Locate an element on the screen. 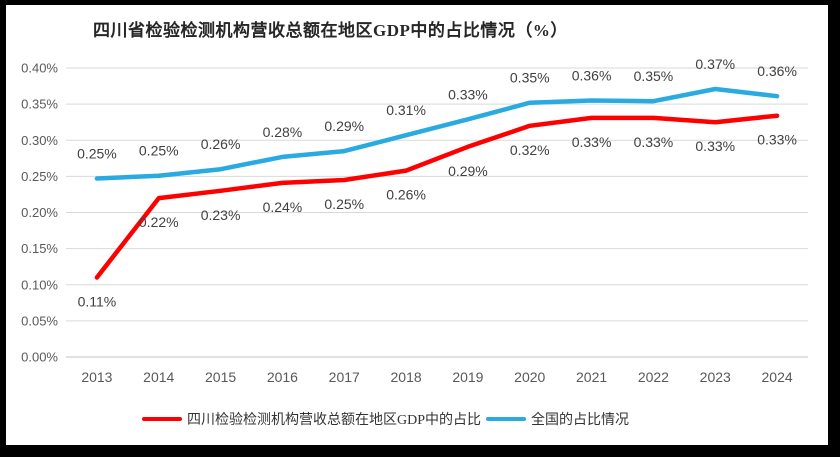  x-axis-tick-label: 2022 is located at coordinates (653, 377).